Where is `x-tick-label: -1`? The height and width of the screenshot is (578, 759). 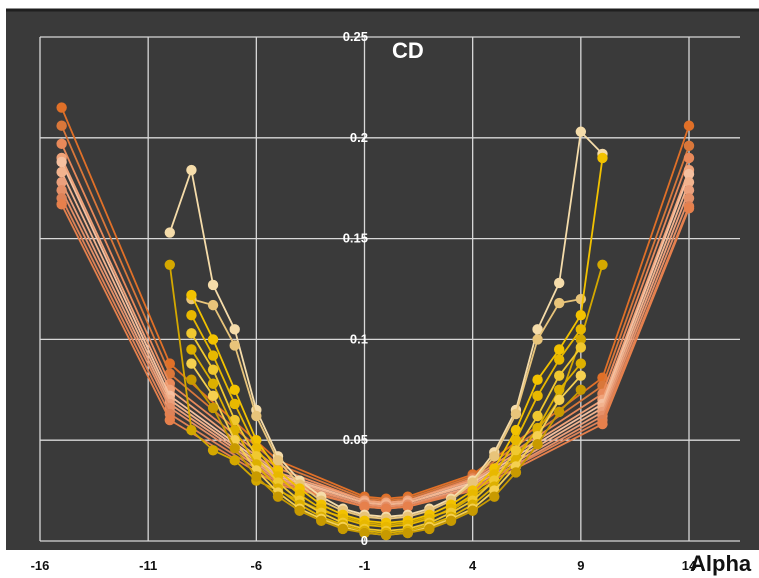
x-tick-label: -1 is located at coordinates (365, 565).